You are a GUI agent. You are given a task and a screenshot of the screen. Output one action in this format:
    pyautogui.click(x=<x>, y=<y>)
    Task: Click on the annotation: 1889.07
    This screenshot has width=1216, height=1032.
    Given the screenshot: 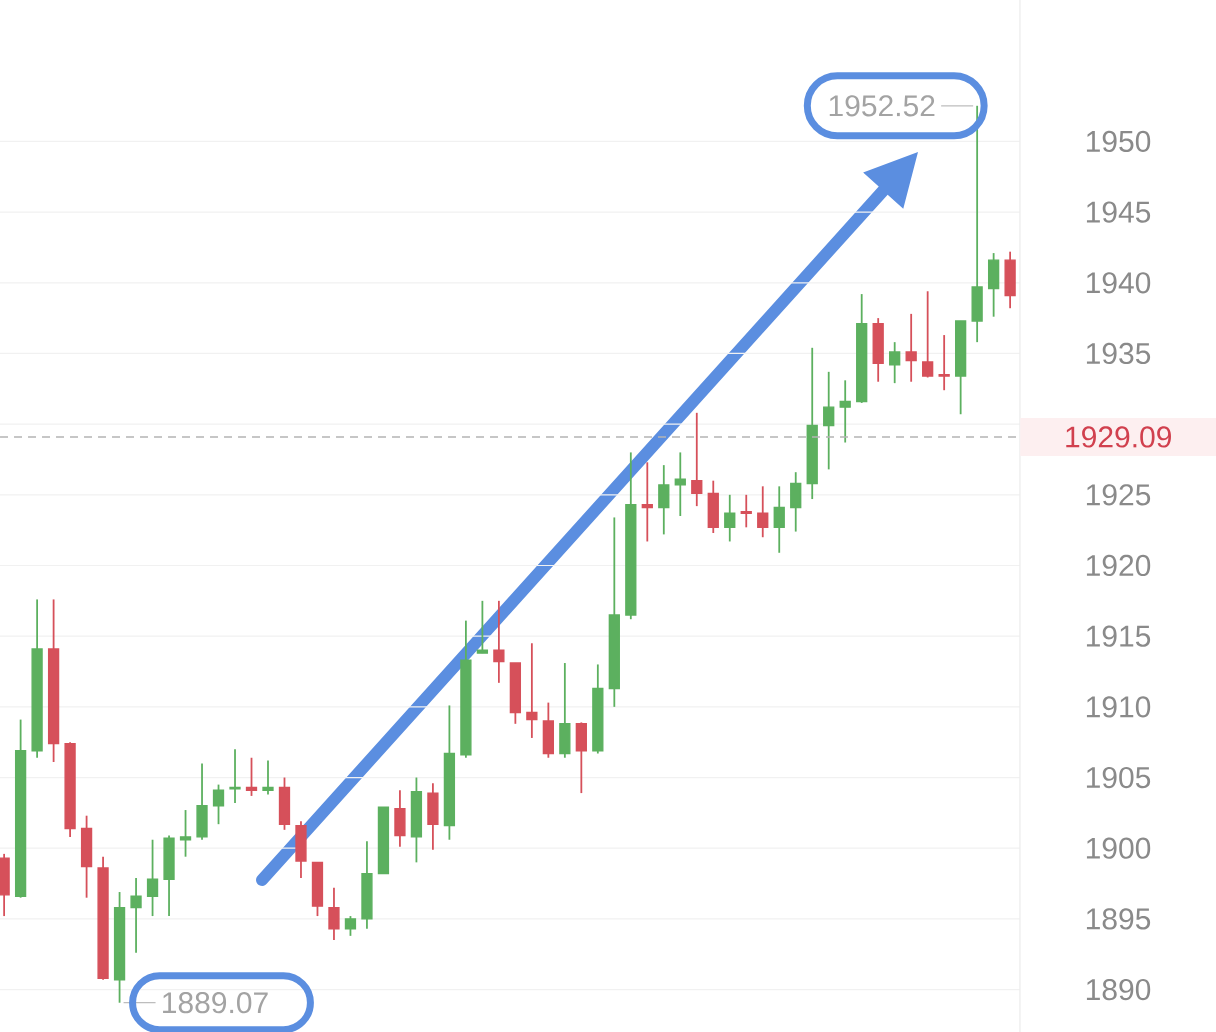 What is the action you would take?
    pyautogui.click(x=215, y=1003)
    